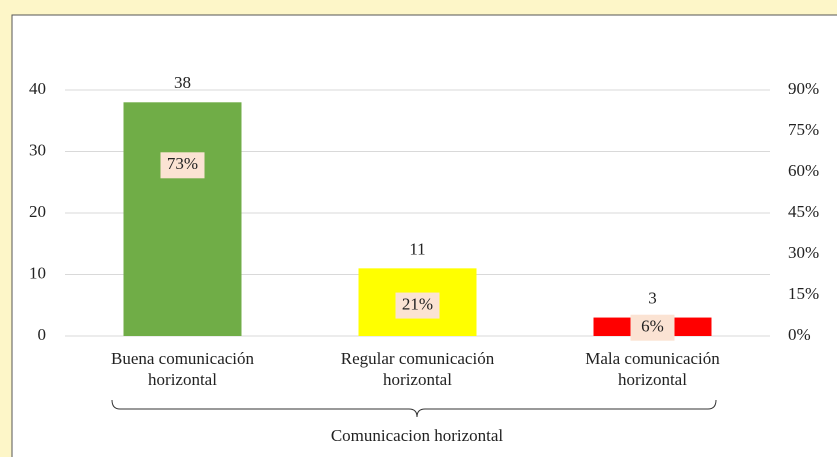  I want to click on y-tick-label: 20, so click(37, 211).